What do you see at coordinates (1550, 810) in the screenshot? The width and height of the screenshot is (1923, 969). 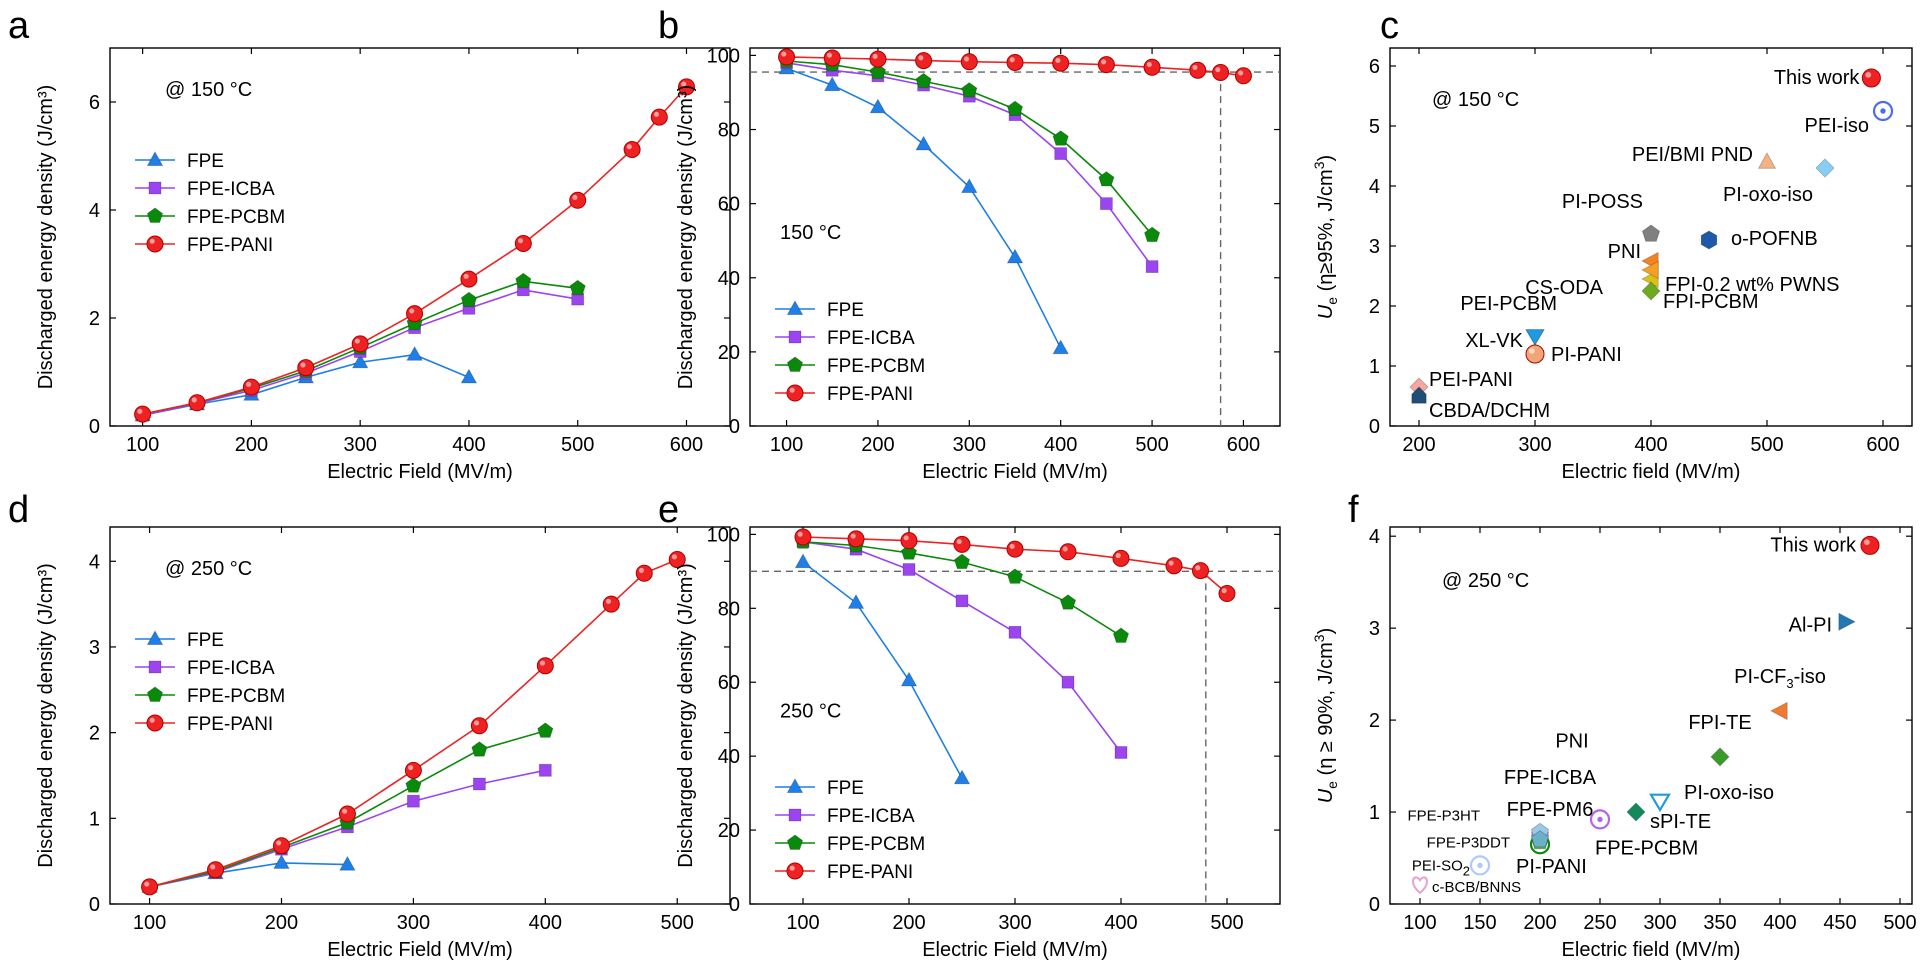 I see `point-label: FPE-PM6` at bounding box center [1550, 810].